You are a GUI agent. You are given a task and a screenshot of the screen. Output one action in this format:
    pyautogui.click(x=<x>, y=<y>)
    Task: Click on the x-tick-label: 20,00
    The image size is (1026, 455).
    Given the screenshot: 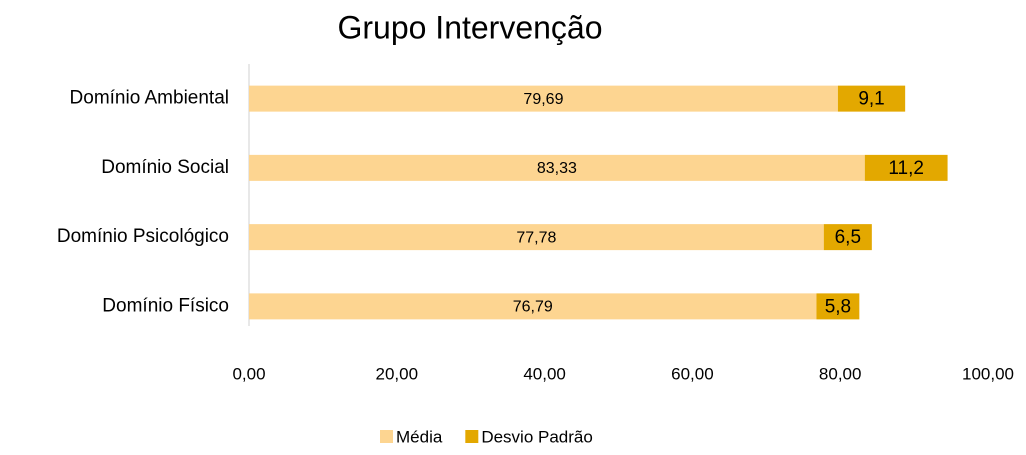 What is the action you would take?
    pyautogui.click(x=397, y=373)
    